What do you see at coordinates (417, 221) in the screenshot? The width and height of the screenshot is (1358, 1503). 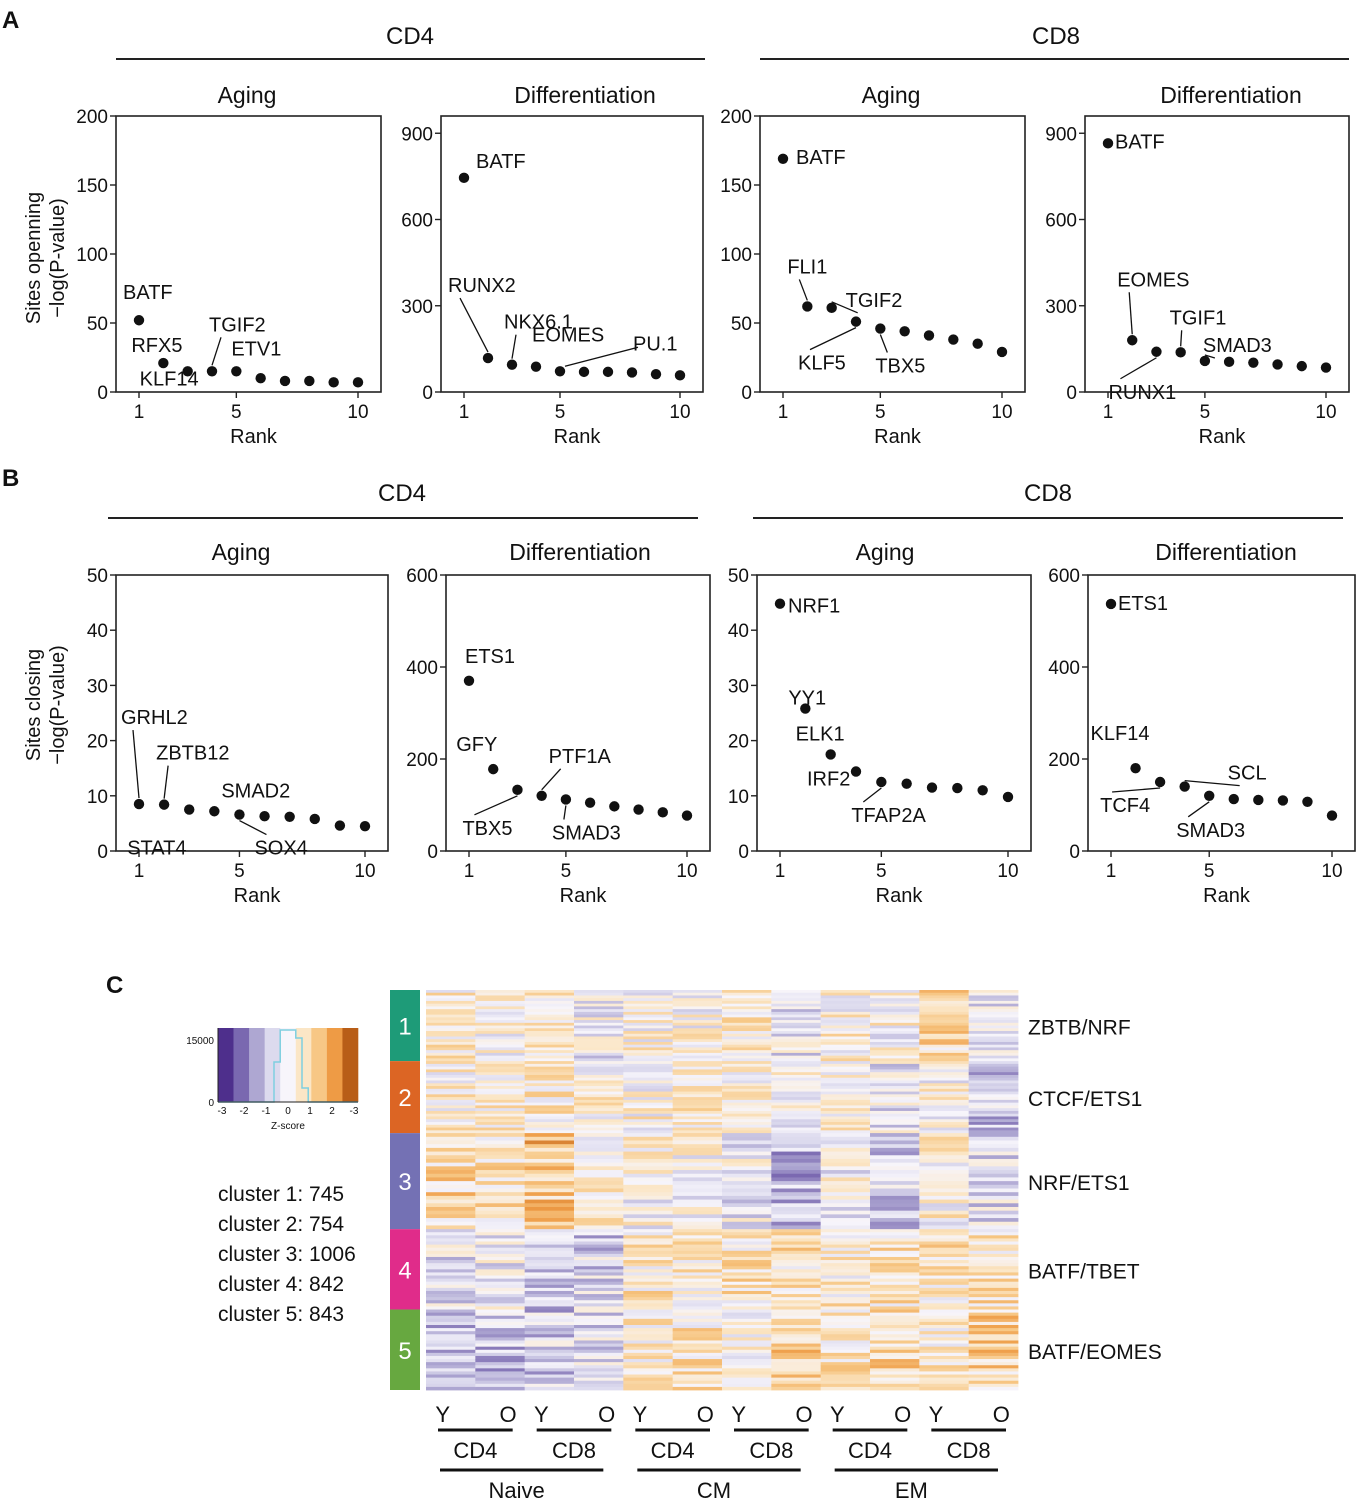 I see `y-tick-label: 600` at bounding box center [417, 221].